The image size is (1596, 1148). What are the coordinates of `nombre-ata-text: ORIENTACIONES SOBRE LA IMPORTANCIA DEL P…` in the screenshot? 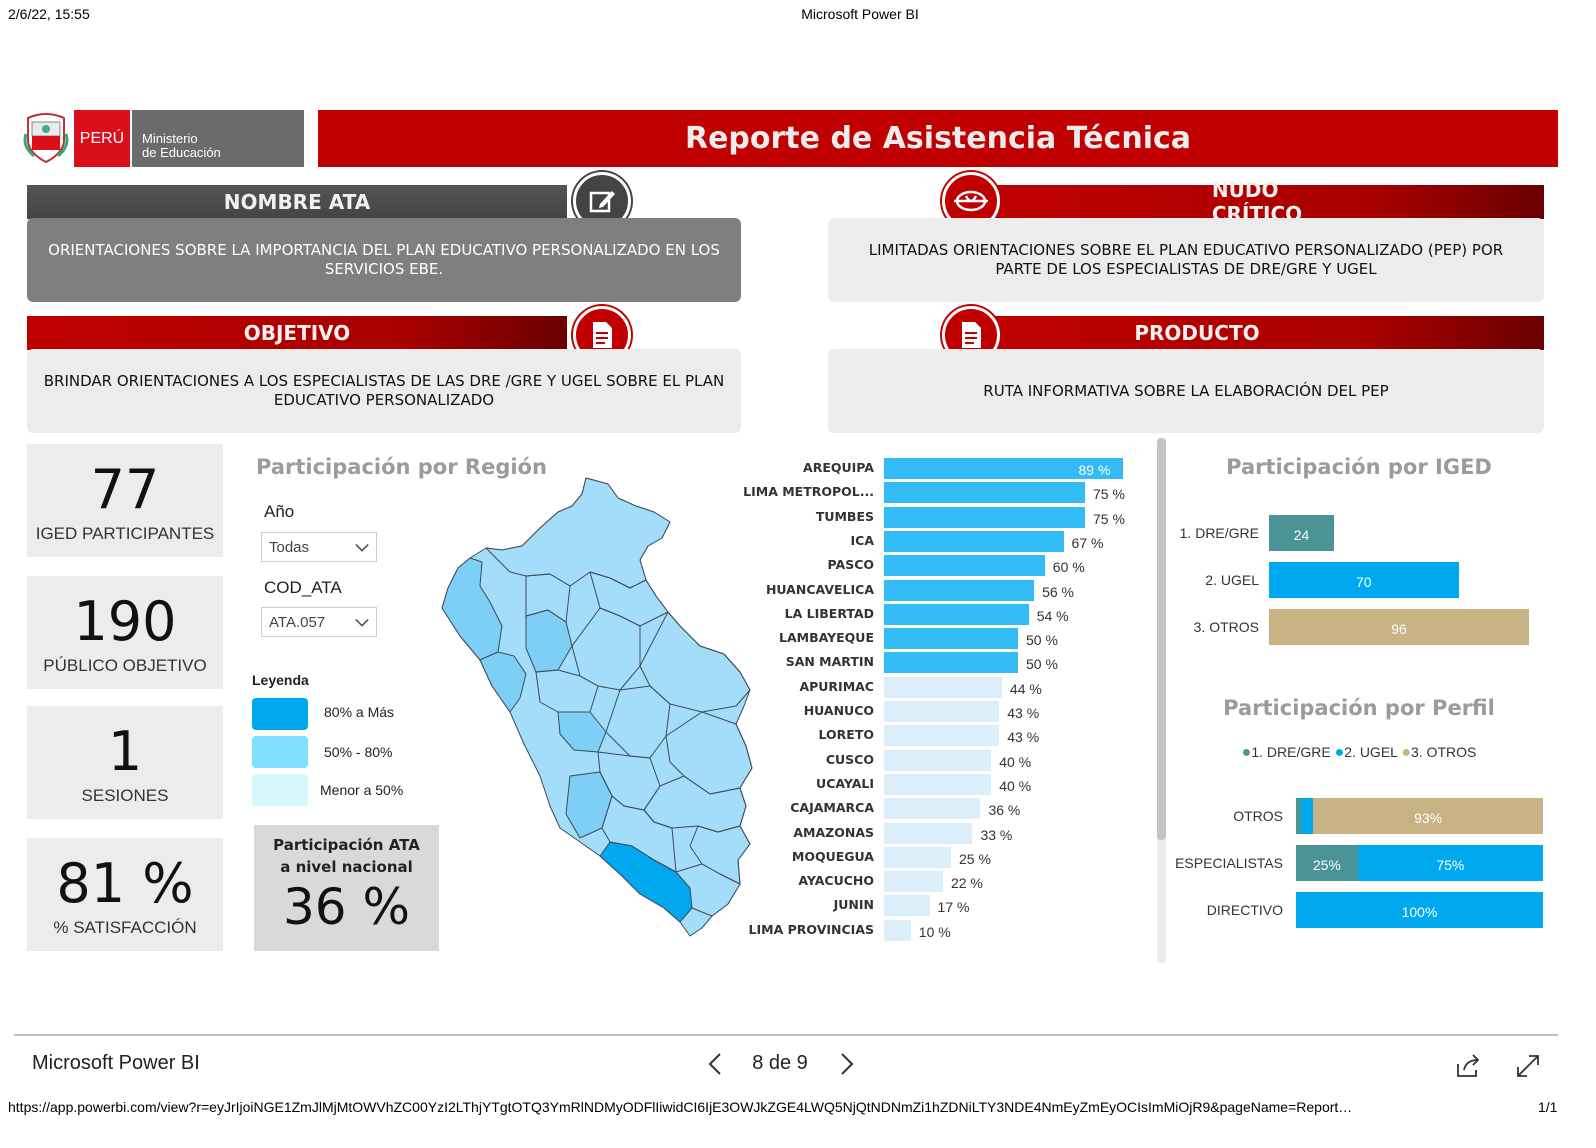 It's located at (384, 260).